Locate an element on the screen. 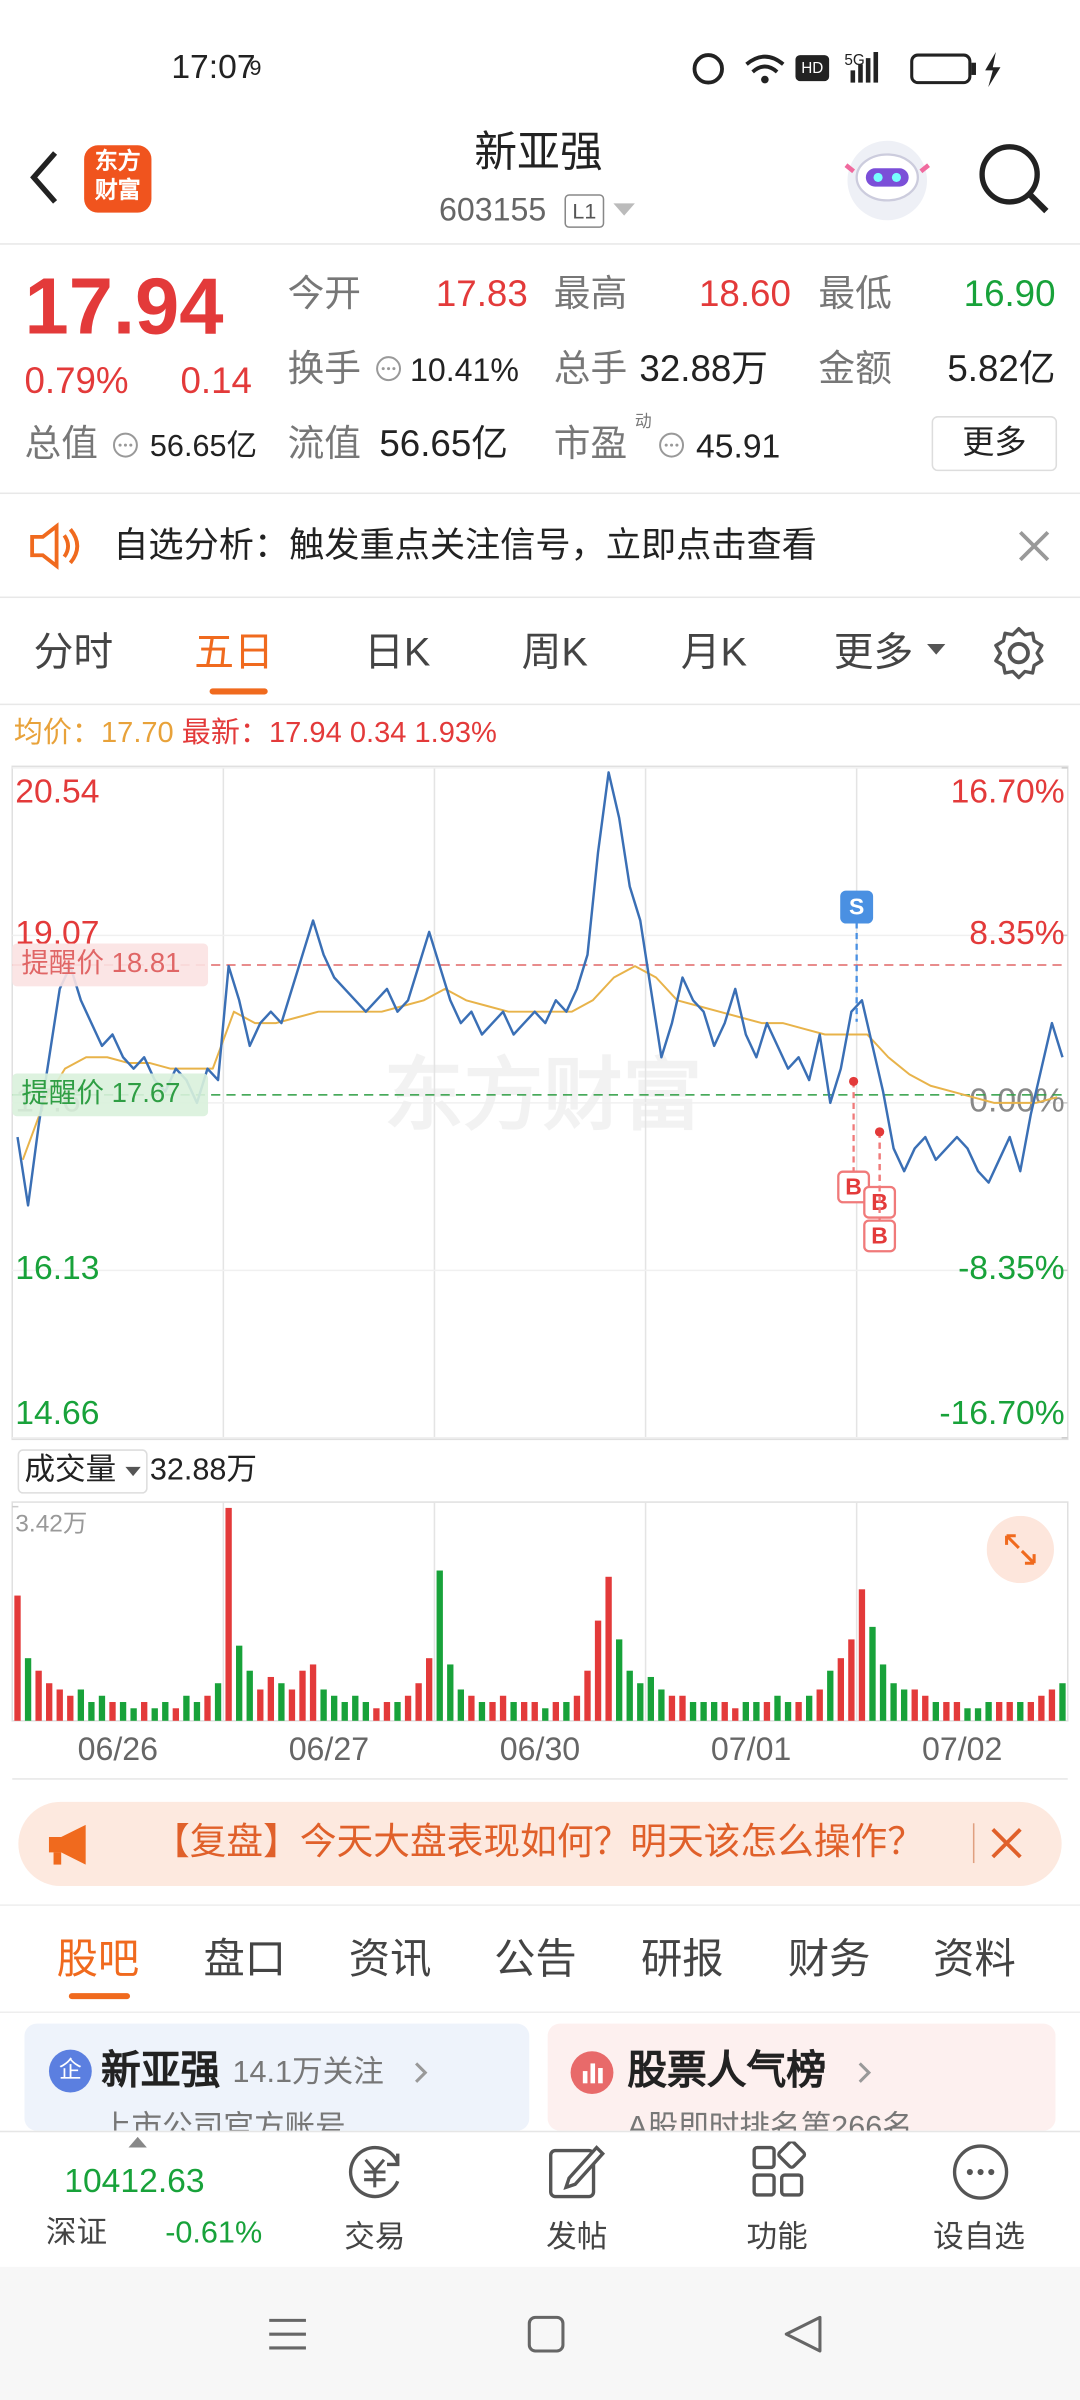 The height and width of the screenshot is (2400, 1080). tab-underline is located at coordinates (238, 691).